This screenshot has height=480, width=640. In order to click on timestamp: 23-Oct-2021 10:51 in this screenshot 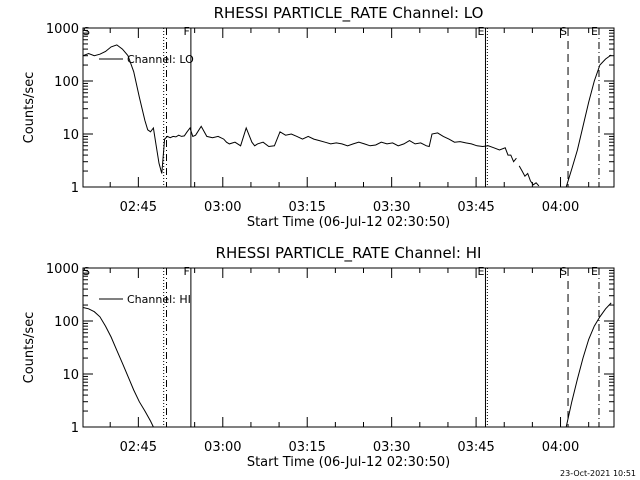, I will do `click(598, 473)`.